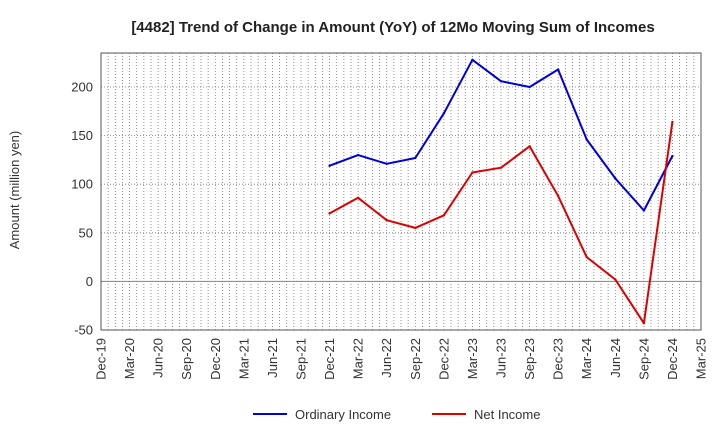 The height and width of the screenshot is (440, 720). What do you see at coordinates (415, 359) in the screenshot?
I see `x-tick-label: Sep-22` at bounding box center [415, 359].